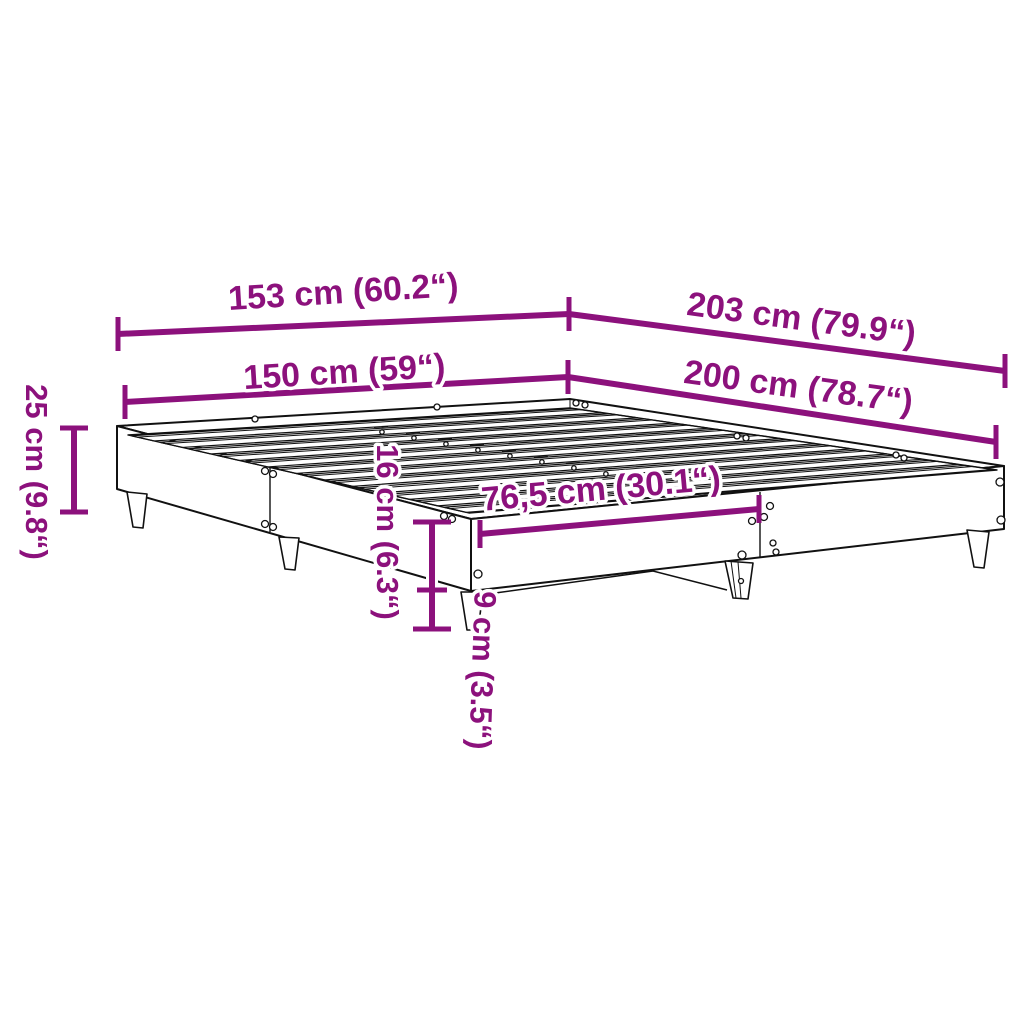 The image size is (1024, 1024). I want to click on dimension-line-frame-length, so click(788, 349).